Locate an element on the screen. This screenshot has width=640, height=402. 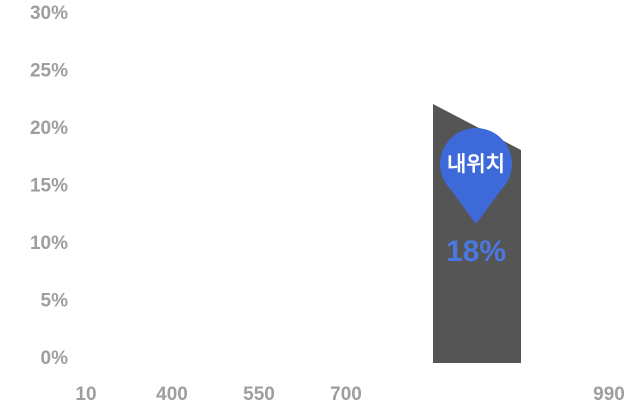
y-axis: 30% 25% 20% 15% 10% 5% 0% is located at coordinates (49, 186).